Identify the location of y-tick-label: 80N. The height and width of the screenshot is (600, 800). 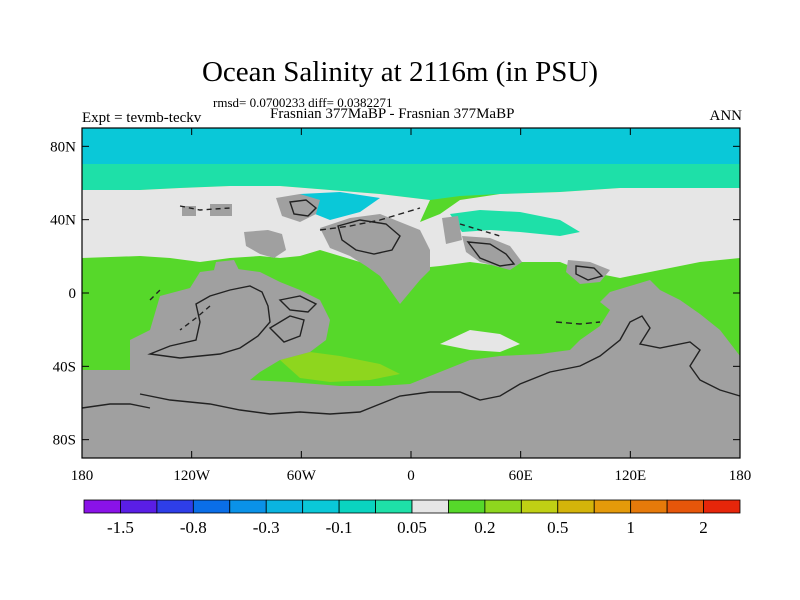
(63, 147).